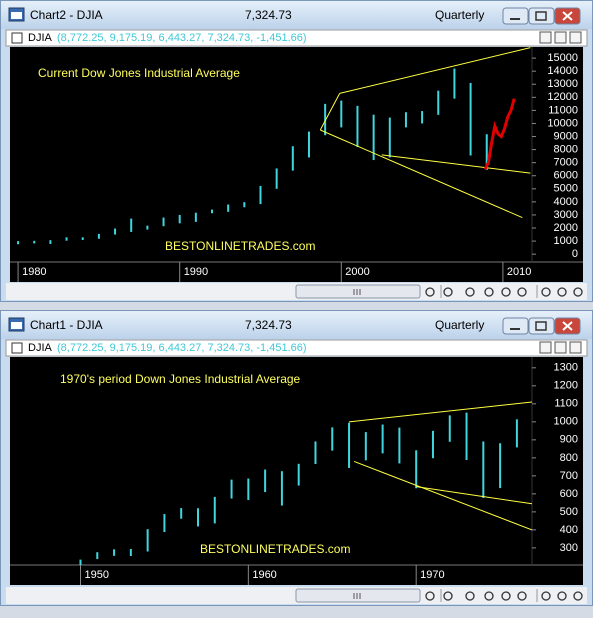 This screenshot has width=593, height=618. What do you see at coordinates (96, 575) in the screenshot?
I see `x-tick-label: 1950` at bounding box center [96, 575].